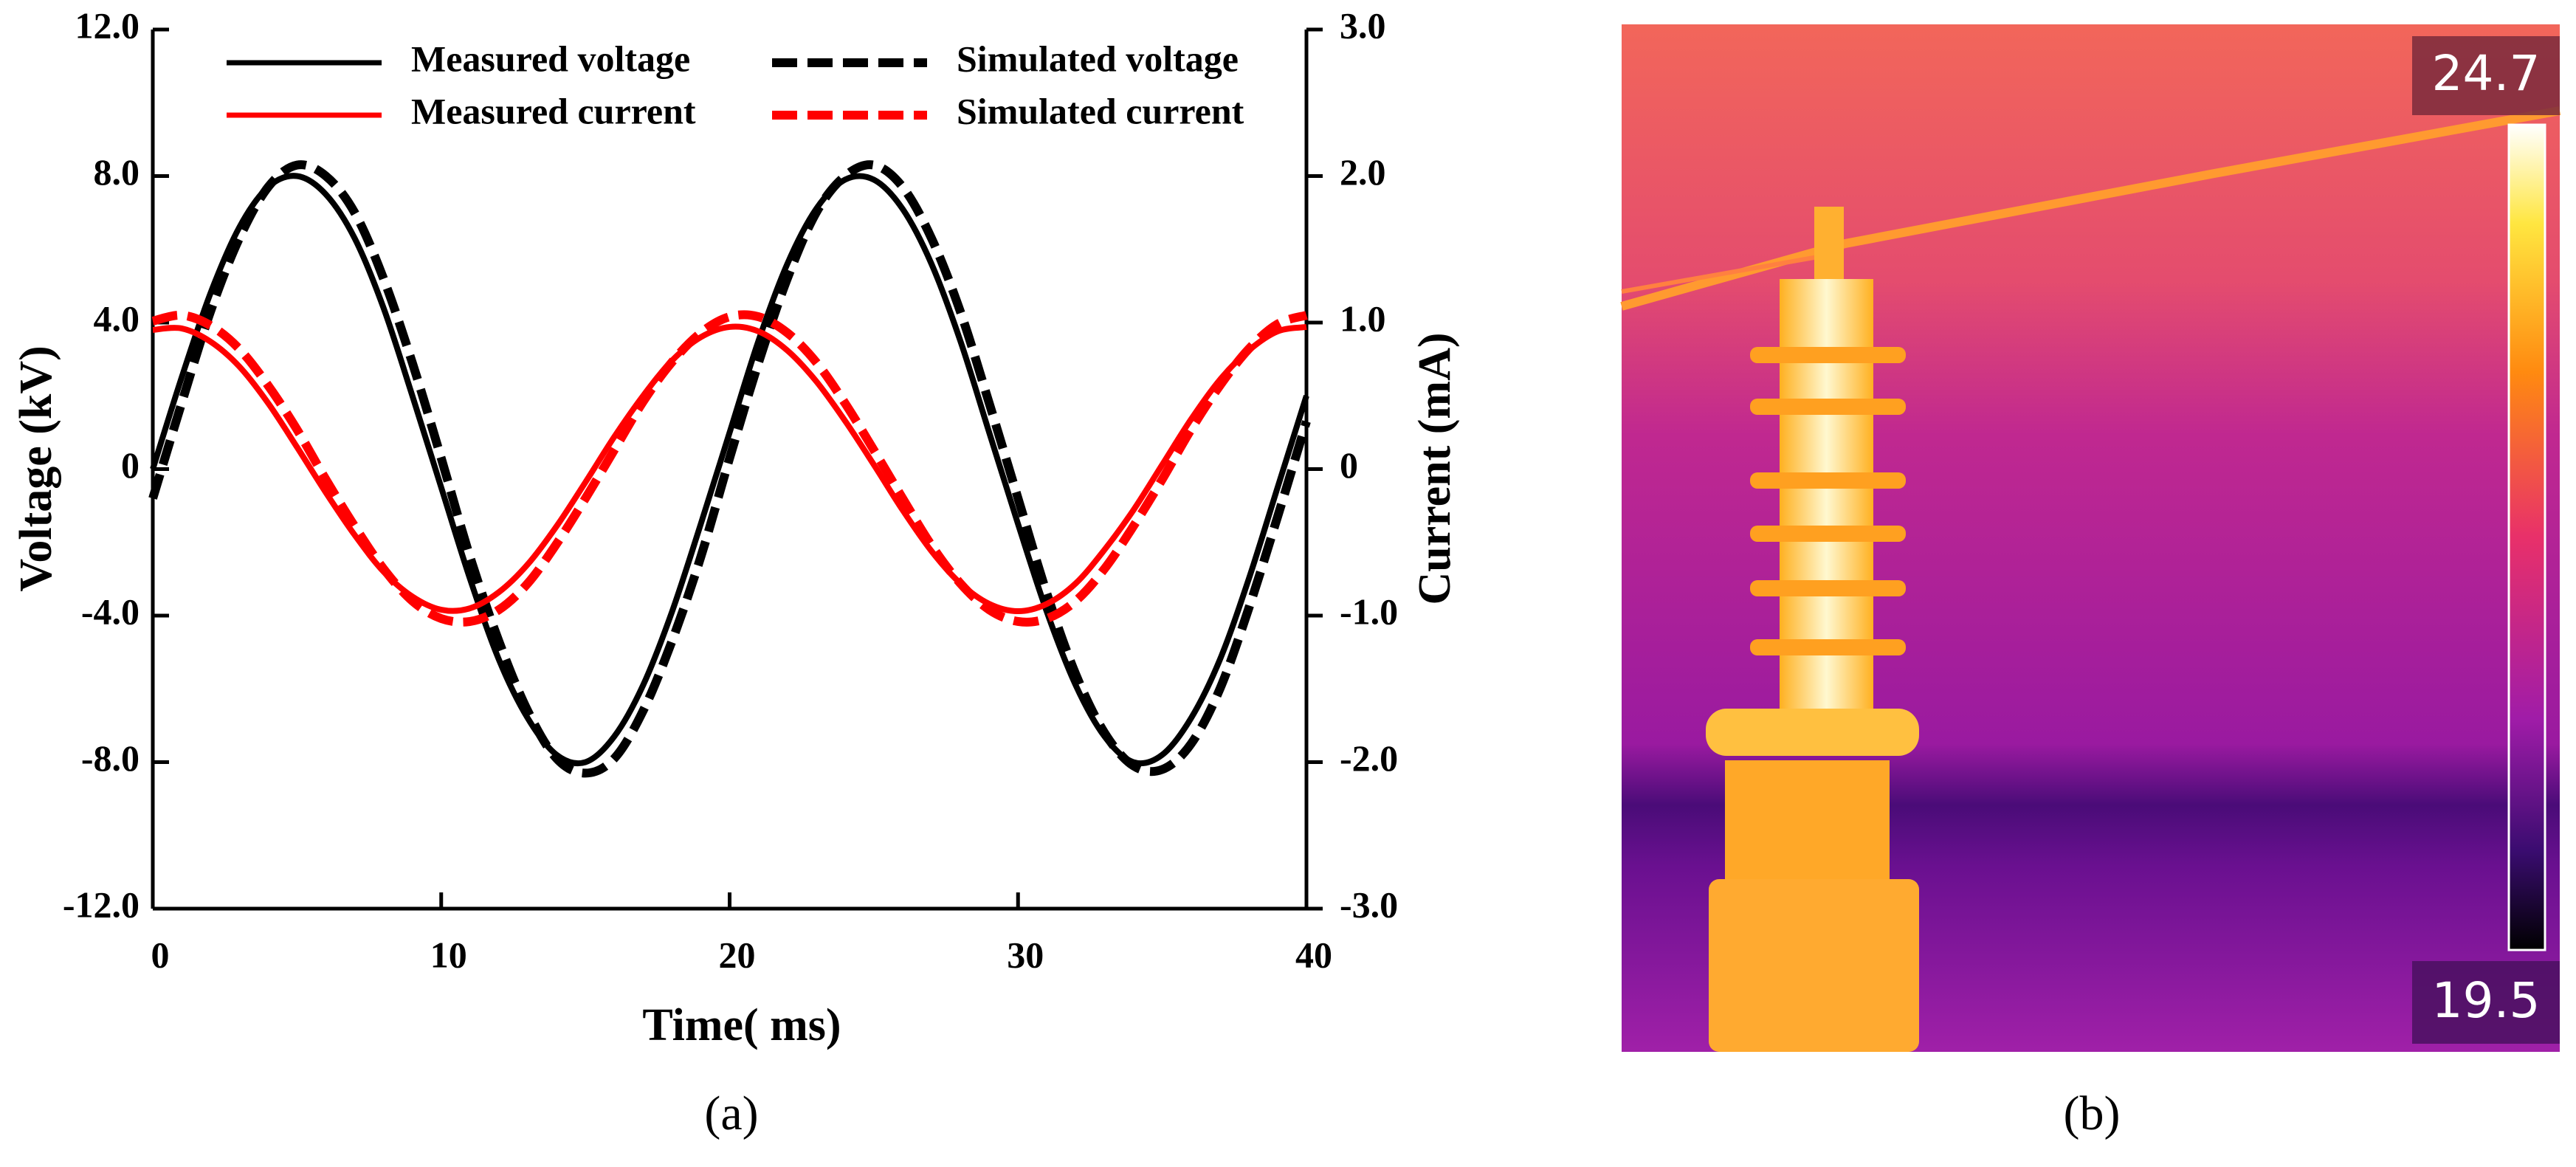  Describe the element at coordinates (102, 904) in the screenshot. I see `y-tick-label: -12.0` at that location.